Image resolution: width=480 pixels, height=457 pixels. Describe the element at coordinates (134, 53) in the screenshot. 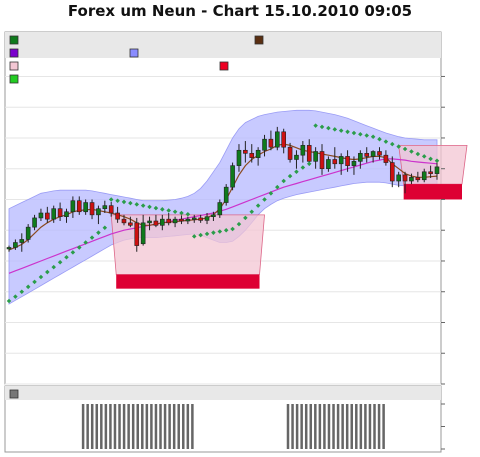

I see `bollinger-swatch-icon` at that location.